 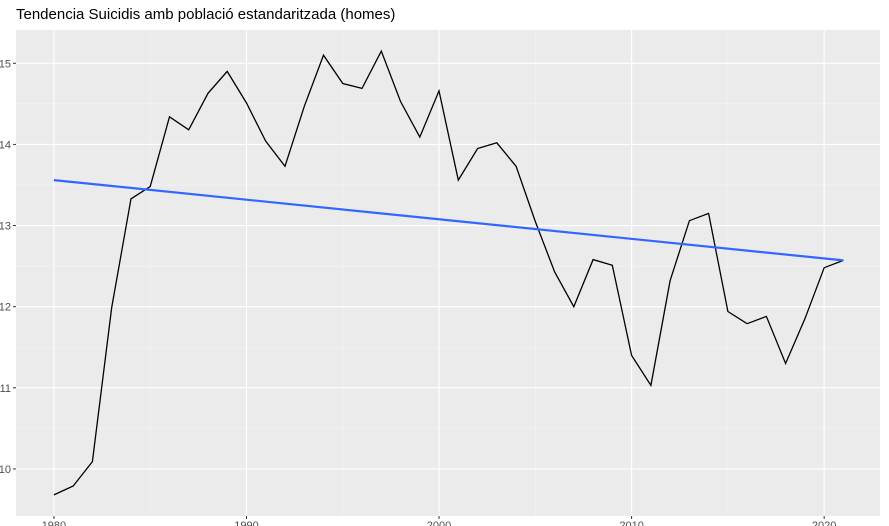 What do you see at coordinates (631, 523) in the screenshot?
I see `x-tick-label: 2010` at bounding box center [631, 523].